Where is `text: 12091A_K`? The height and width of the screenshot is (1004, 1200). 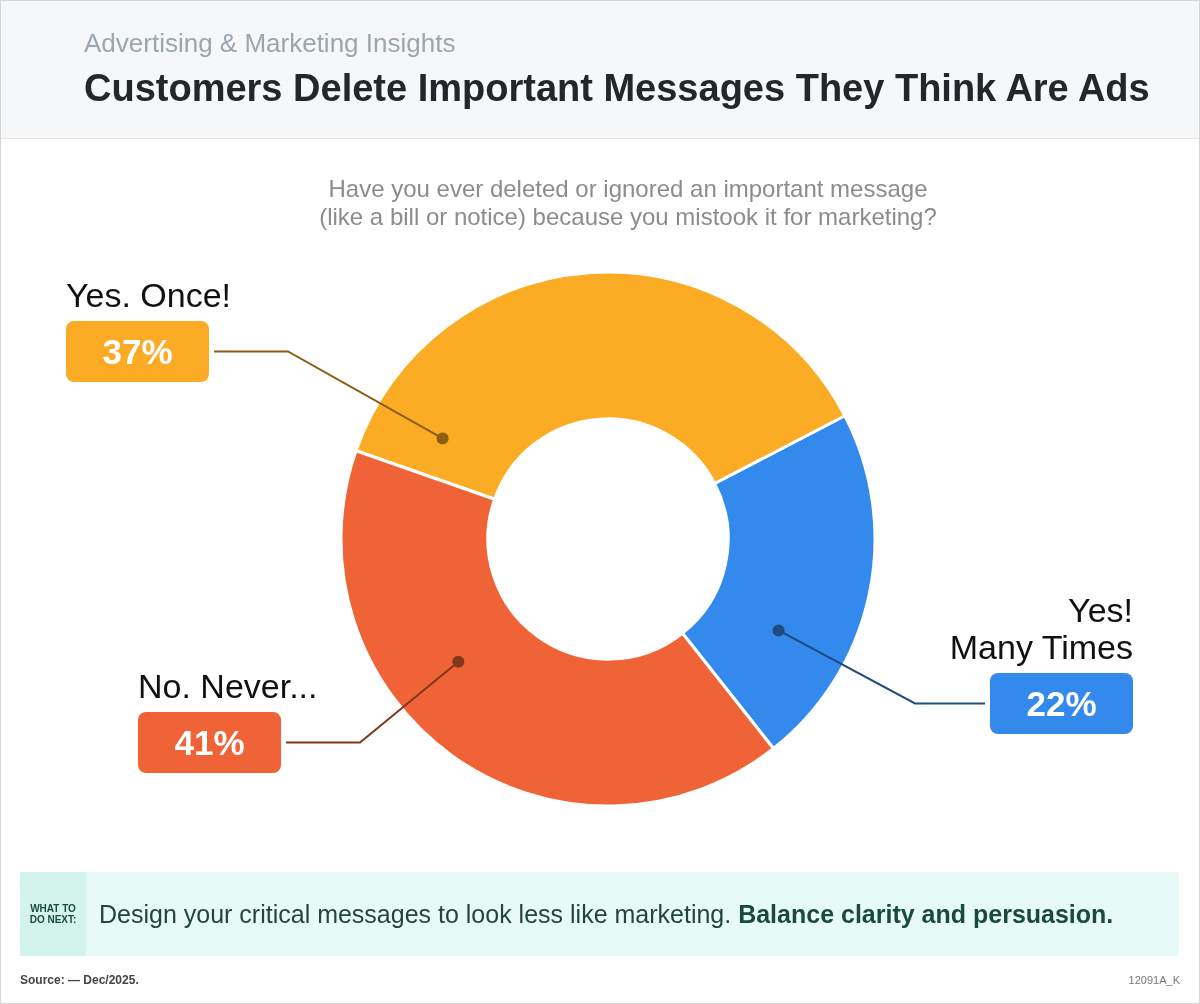 text: 12091A_K is located at coordinates (1154, 980).